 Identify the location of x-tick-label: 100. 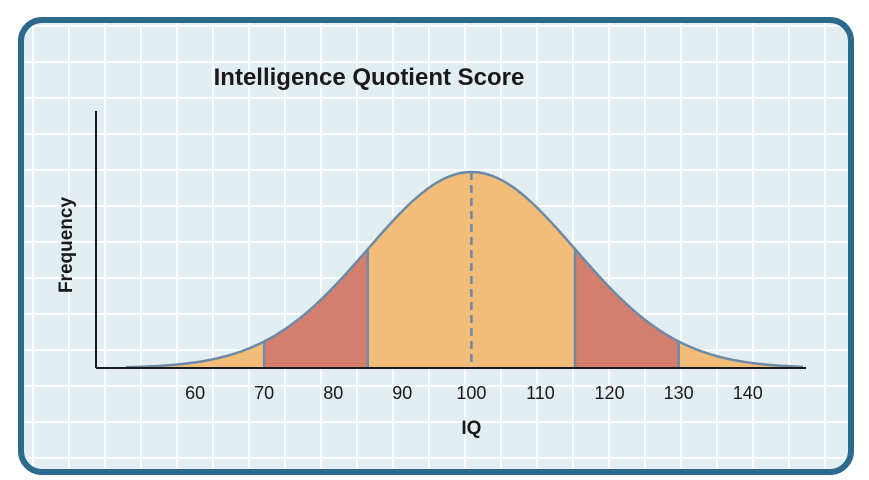
(471, 393).